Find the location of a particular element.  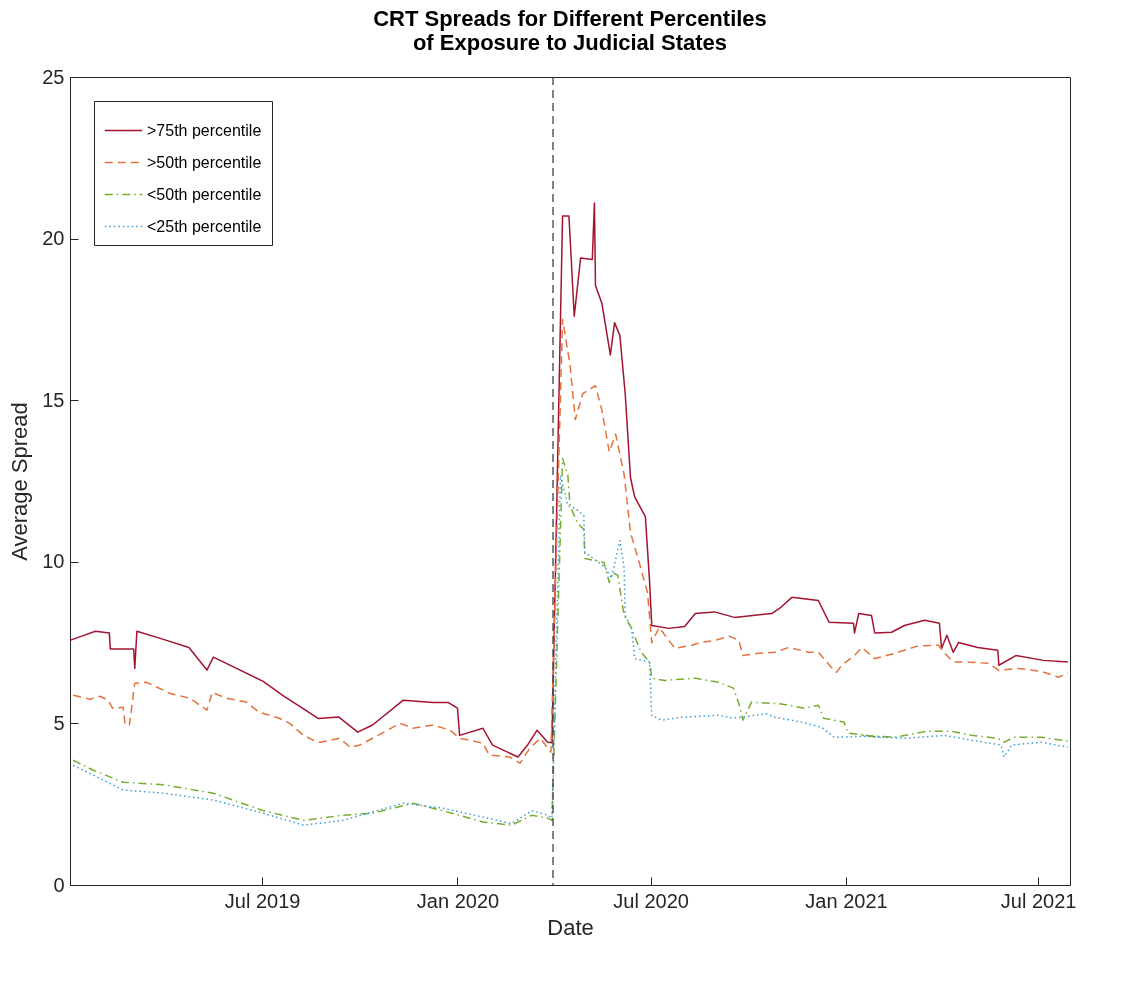

y-tick-label: 5 is located at coordinates (59, 722).